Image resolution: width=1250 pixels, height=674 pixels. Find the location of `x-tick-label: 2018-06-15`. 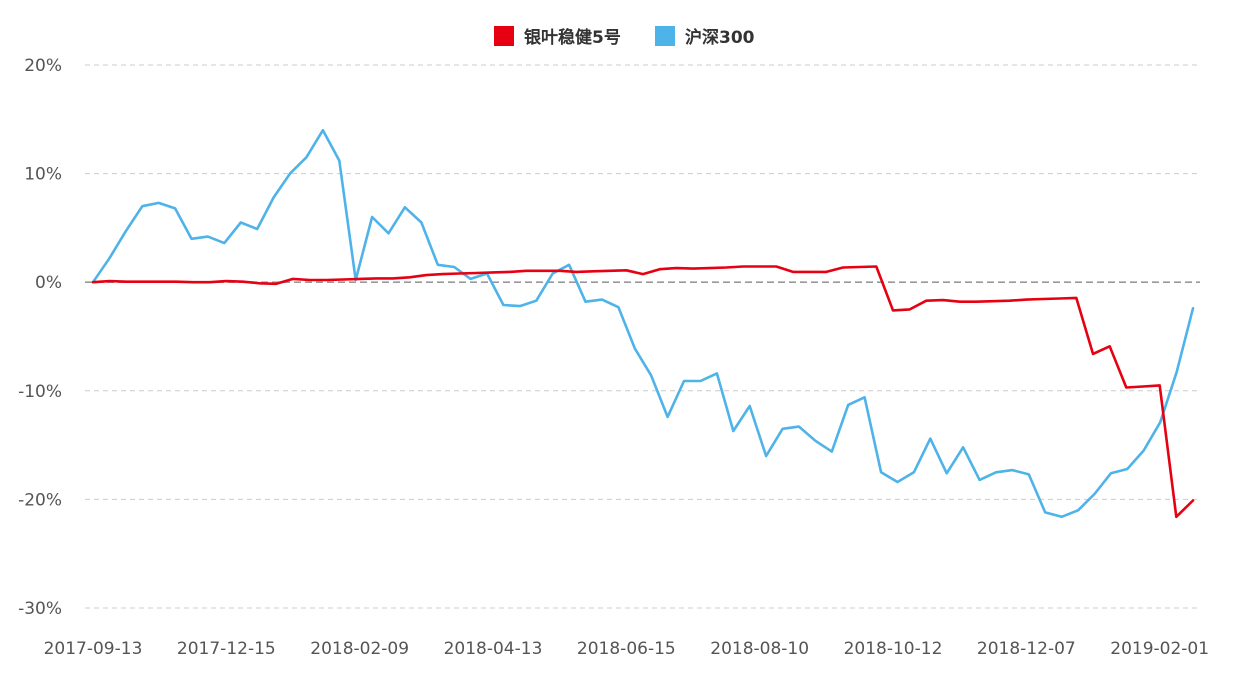

x-tick-label: 2018-06-15 is located at coordinates (626, 649).